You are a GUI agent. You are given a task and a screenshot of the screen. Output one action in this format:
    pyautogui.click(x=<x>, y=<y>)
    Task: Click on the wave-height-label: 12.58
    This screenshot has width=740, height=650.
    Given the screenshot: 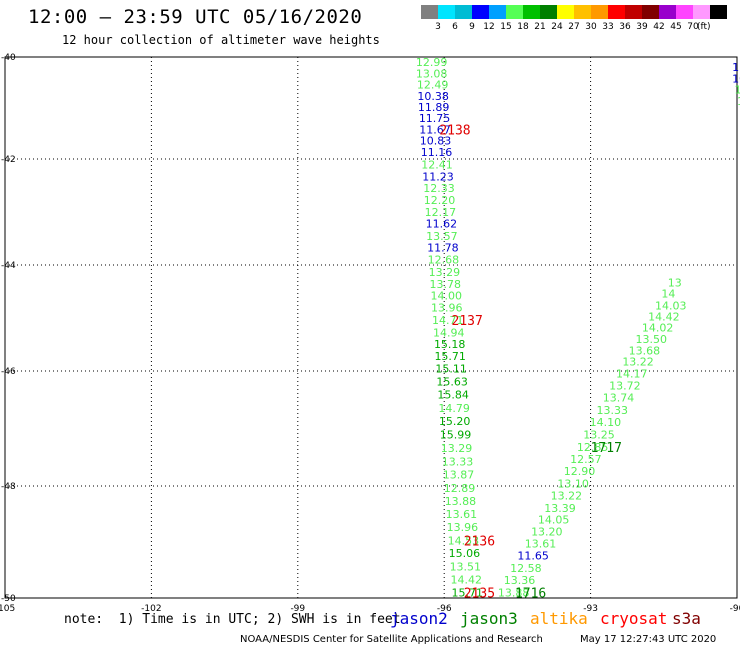 What is the action you would take?
    pyautogui.click(x=525, y=568)
    